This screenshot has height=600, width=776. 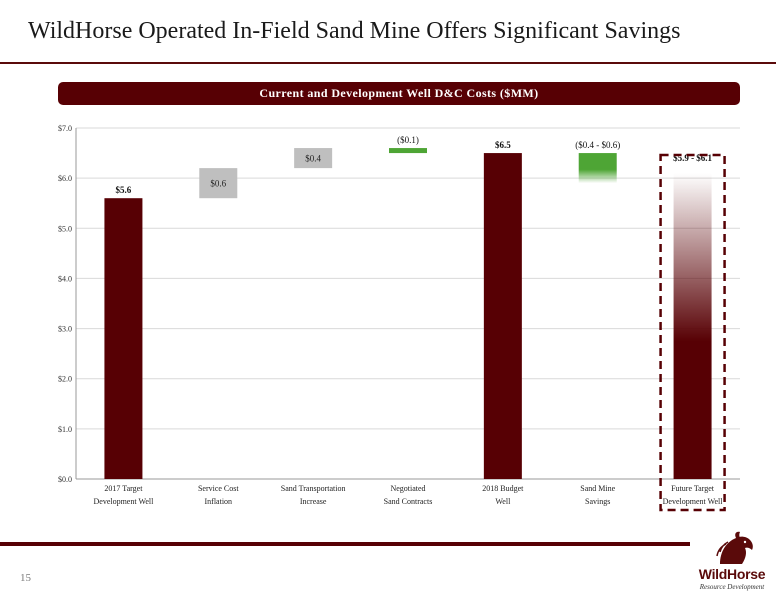 I want to click on x-tick-label: Service Cost, so click(x=218, y=488).